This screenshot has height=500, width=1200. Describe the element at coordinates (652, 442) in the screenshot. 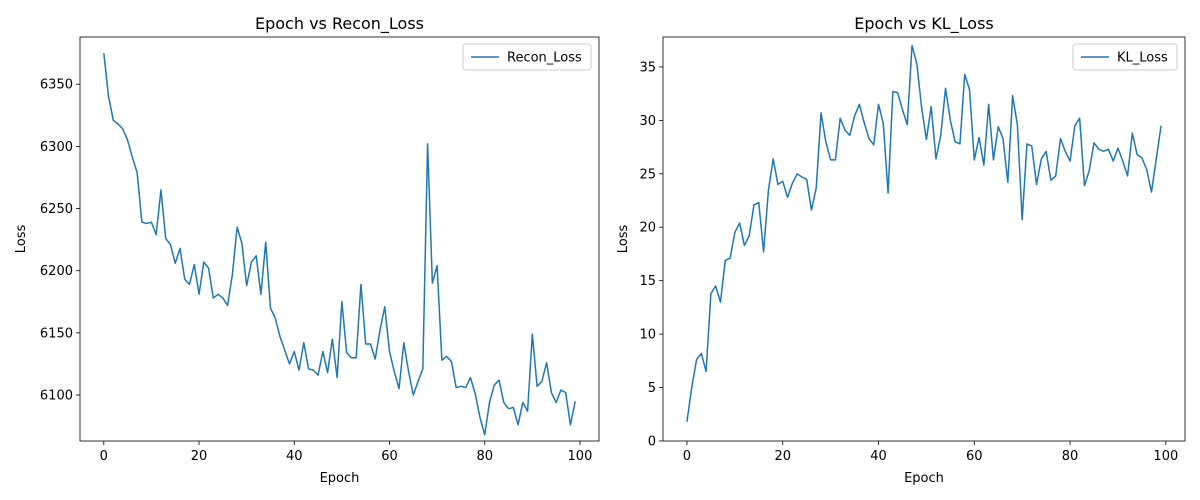

I see `y-tick-label: 0` at that location.